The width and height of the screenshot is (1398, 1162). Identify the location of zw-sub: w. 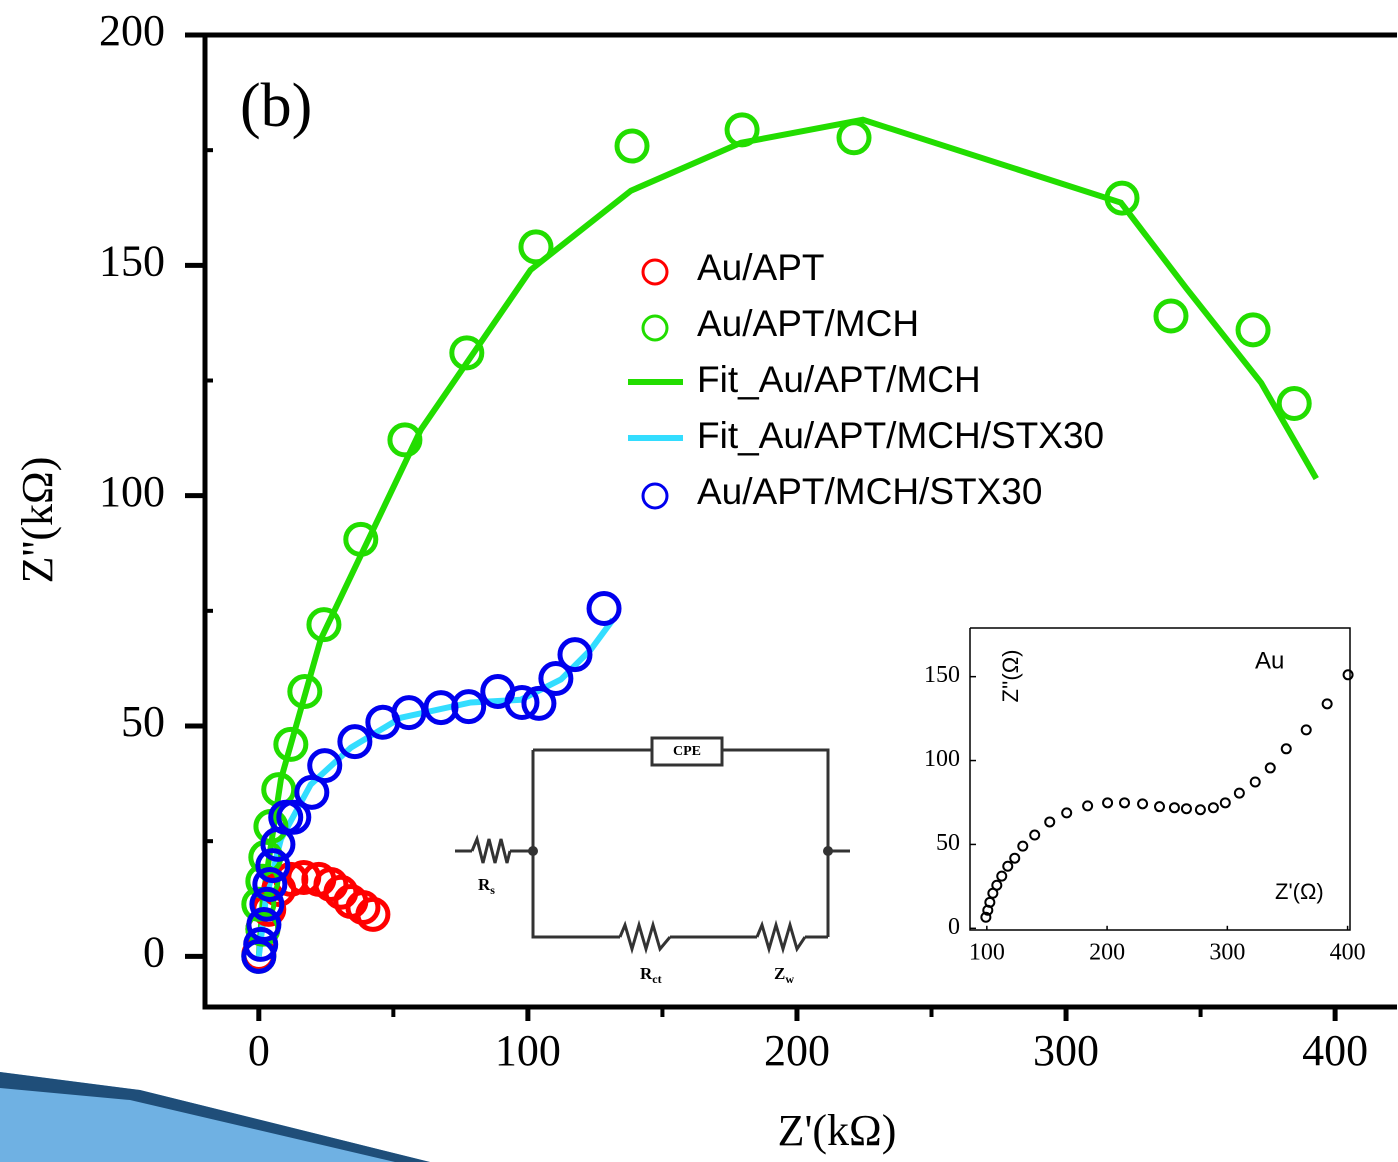
(789, 979).